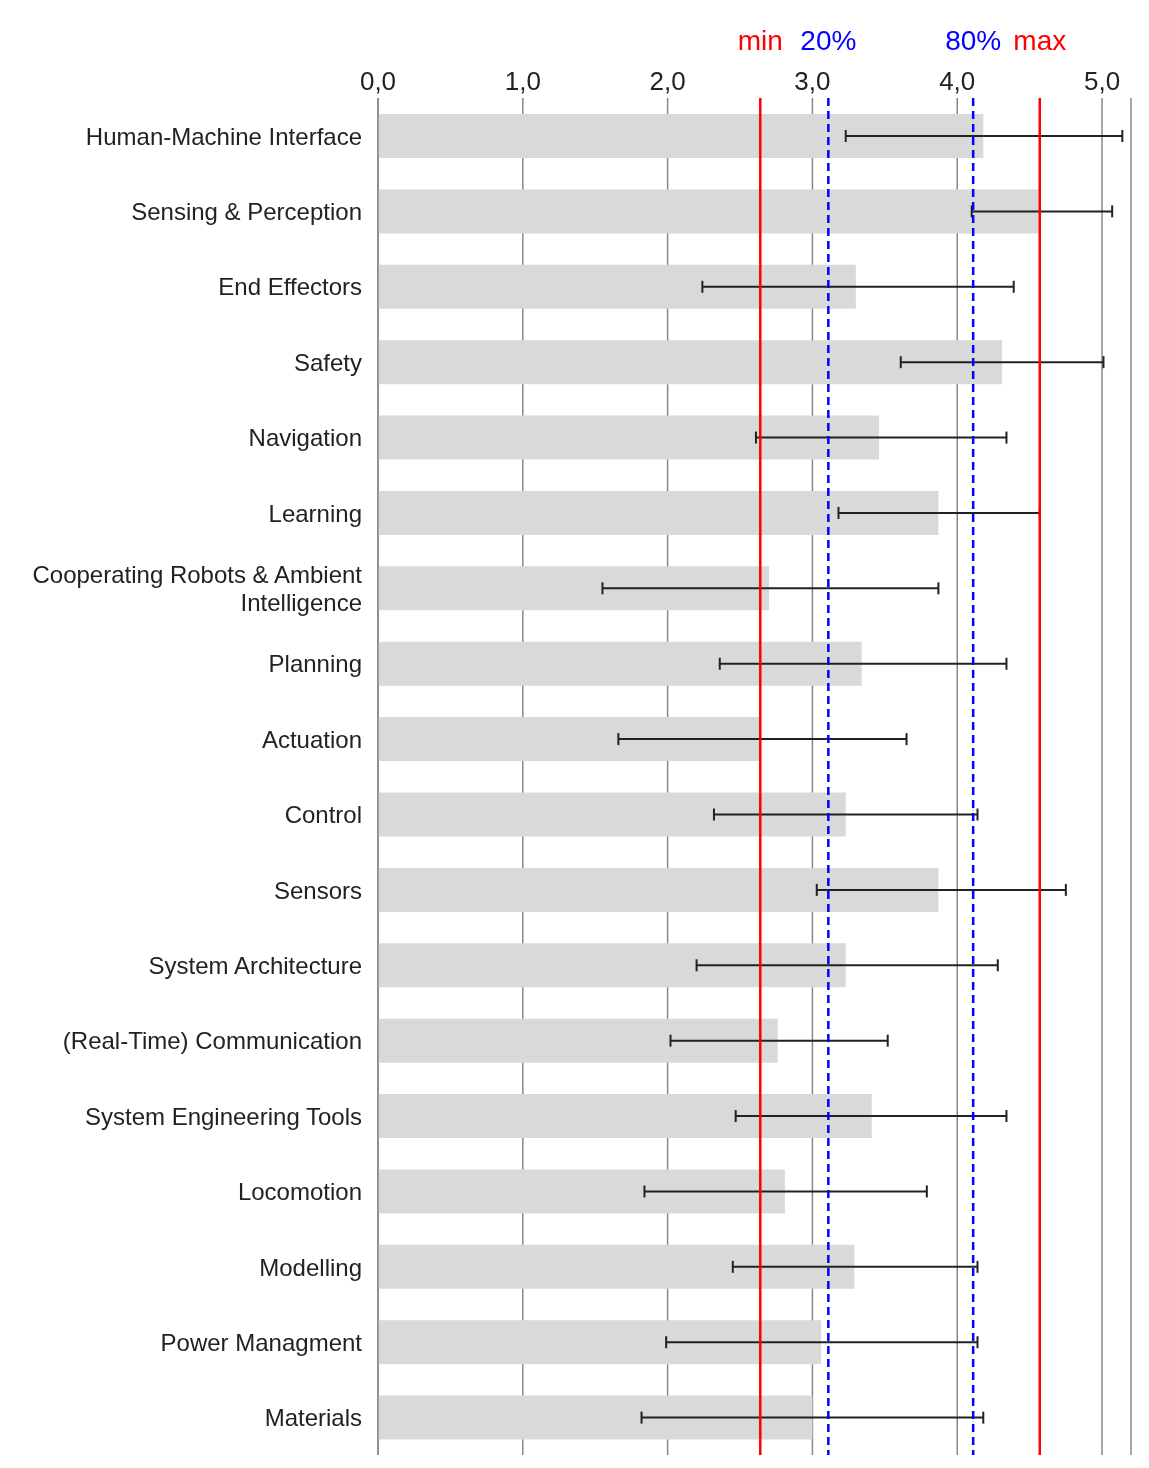 Image resolution: width=1149 pixels, height=1468 pixels. Describe the element at coordinates (261, 1342) in the screenshot. I see `y-tick-label: Power Managment` at that location.